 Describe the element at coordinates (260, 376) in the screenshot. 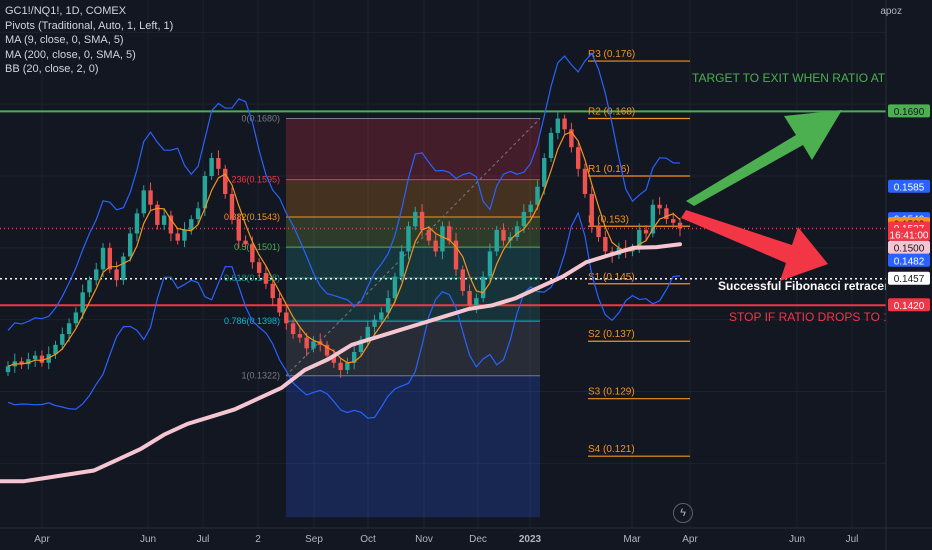

I see `fib-label-1: 1(0.1322)` at that location.